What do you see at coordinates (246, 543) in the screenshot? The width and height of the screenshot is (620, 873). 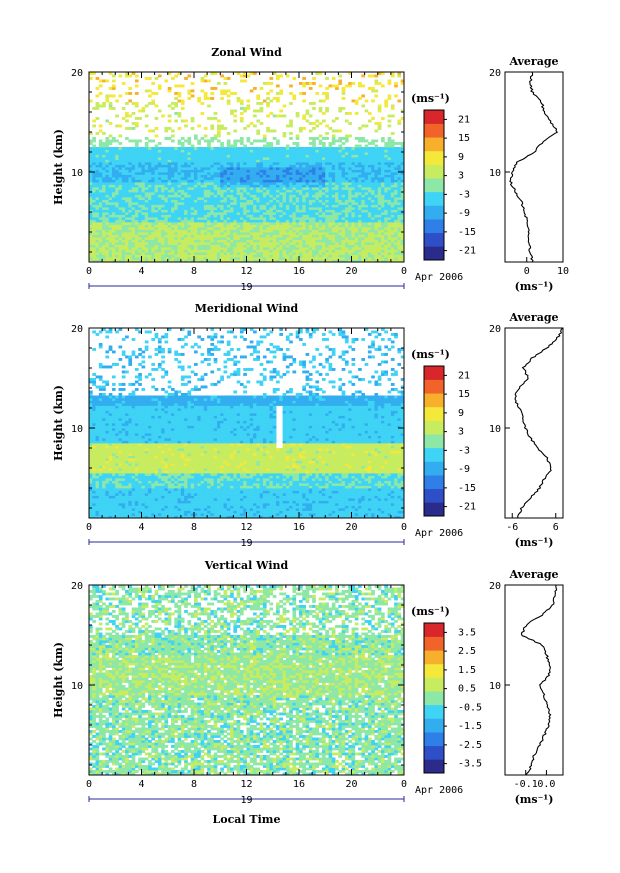 I see `date-label: 19` at bounding box center [246, 543].